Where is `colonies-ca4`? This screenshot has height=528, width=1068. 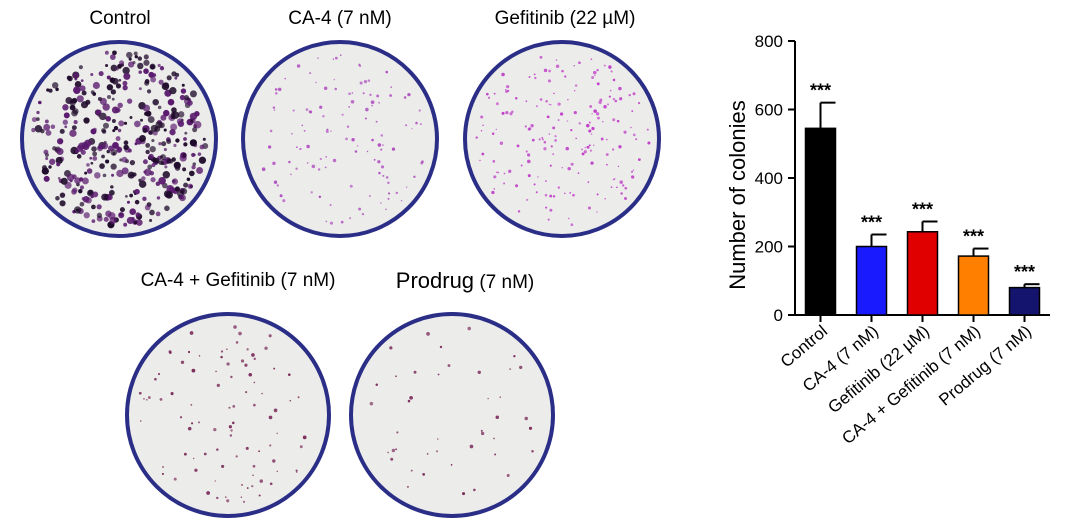 colonies-ca4 is located at coordinates (342, 139).